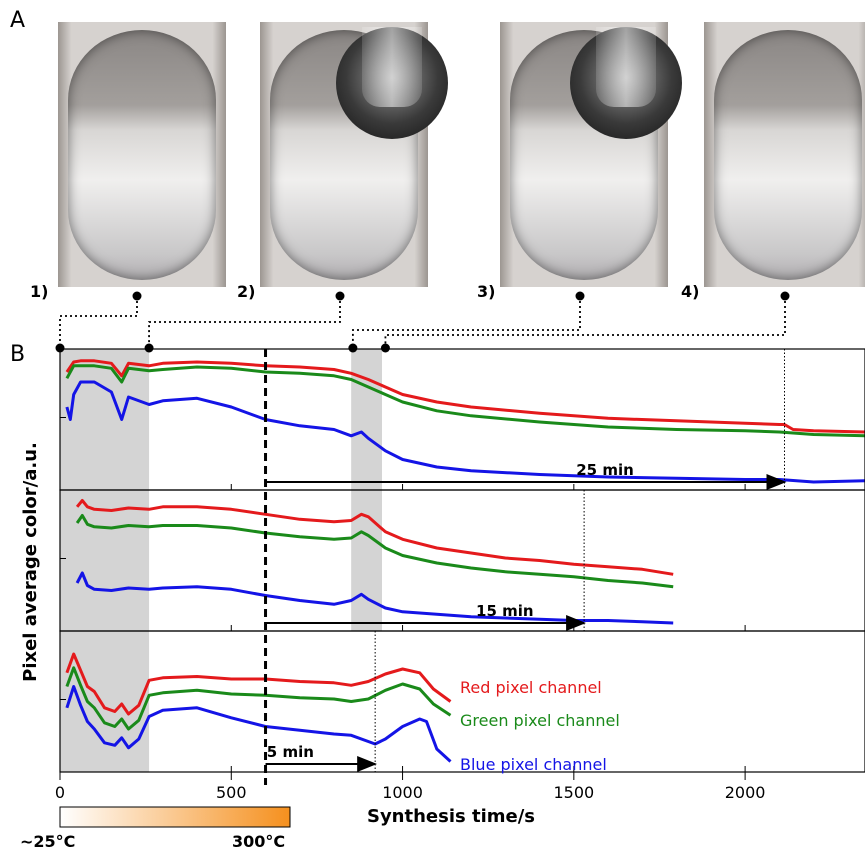  What do you see at coordinates (60, 792) in the screenshot?
I see `x-tick-label: 0` at bounding box center [60, 792].